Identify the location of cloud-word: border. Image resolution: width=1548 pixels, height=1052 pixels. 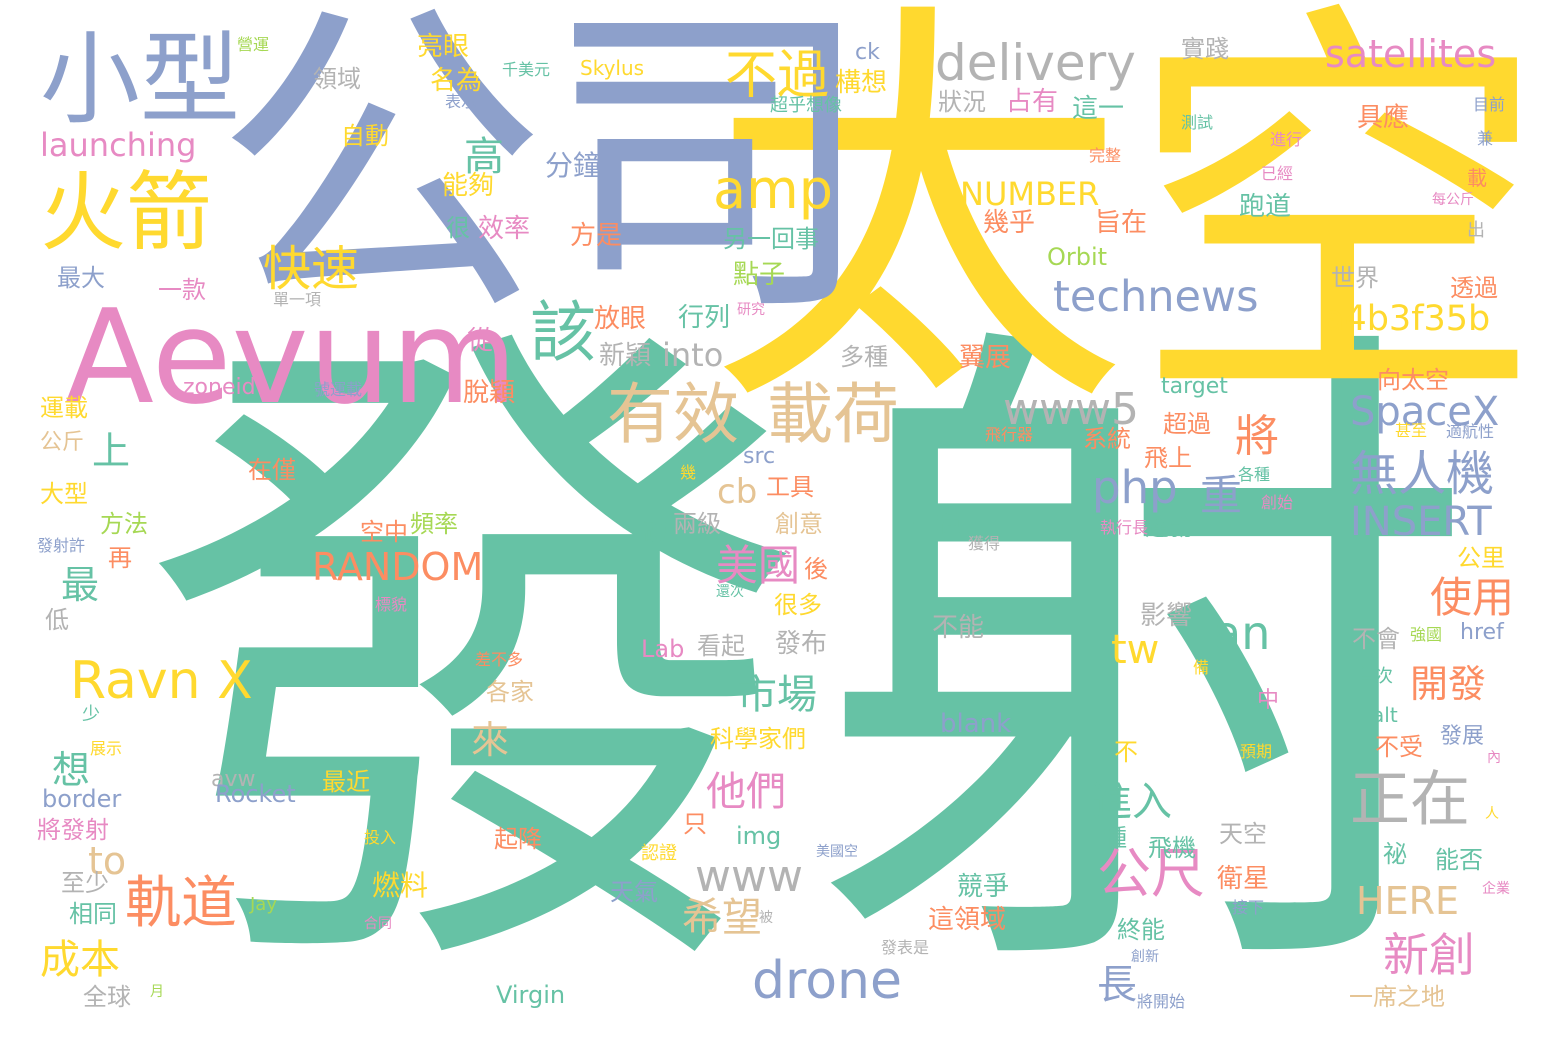
(82, 799).